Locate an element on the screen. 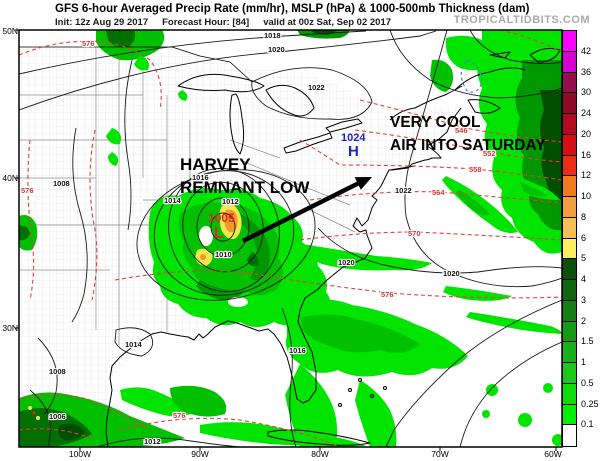  colorbar-tick-label: 42 is located at coordinates (586, 50).